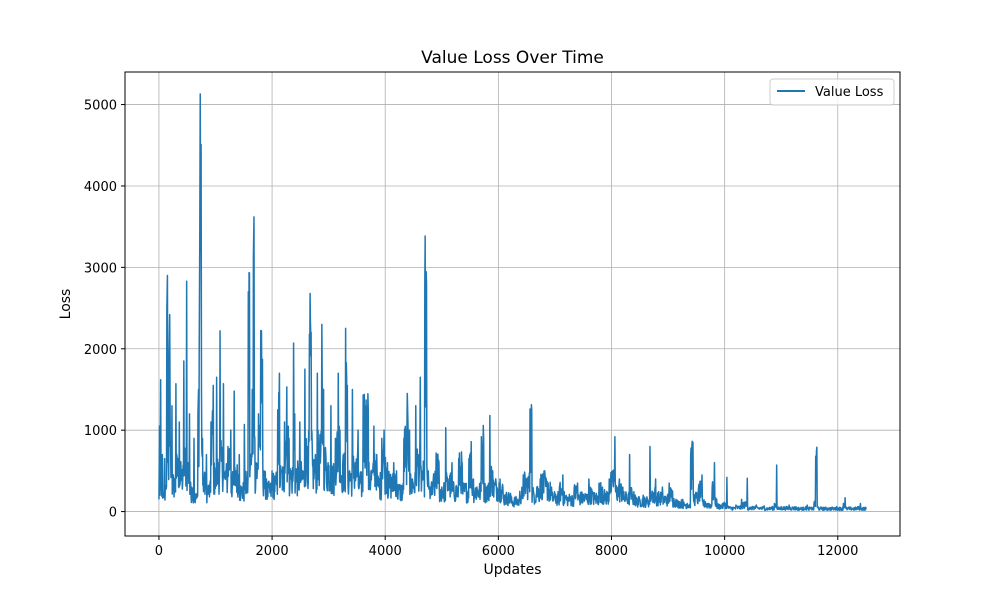 The height and width of the screenshot is (600, 1000). What do you see at coordinates (104, 310) in the screenshot?
I see `y-axis-ticks: 0 1000 2000 3000 4000 5000` at bounding box center [104, 310].